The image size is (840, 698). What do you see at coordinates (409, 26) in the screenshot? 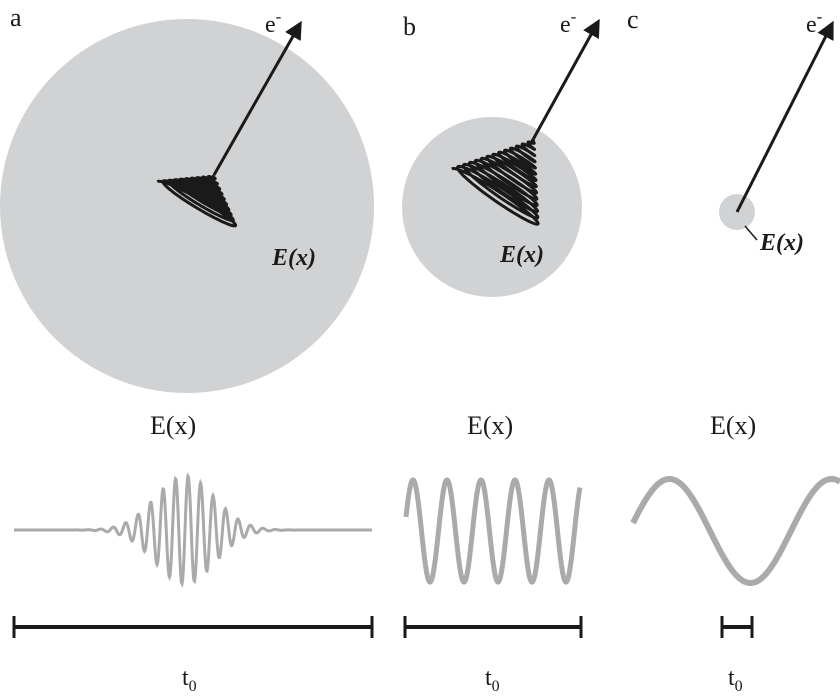
I see `panel-letter-b: b` at bounding box center [409, 26].